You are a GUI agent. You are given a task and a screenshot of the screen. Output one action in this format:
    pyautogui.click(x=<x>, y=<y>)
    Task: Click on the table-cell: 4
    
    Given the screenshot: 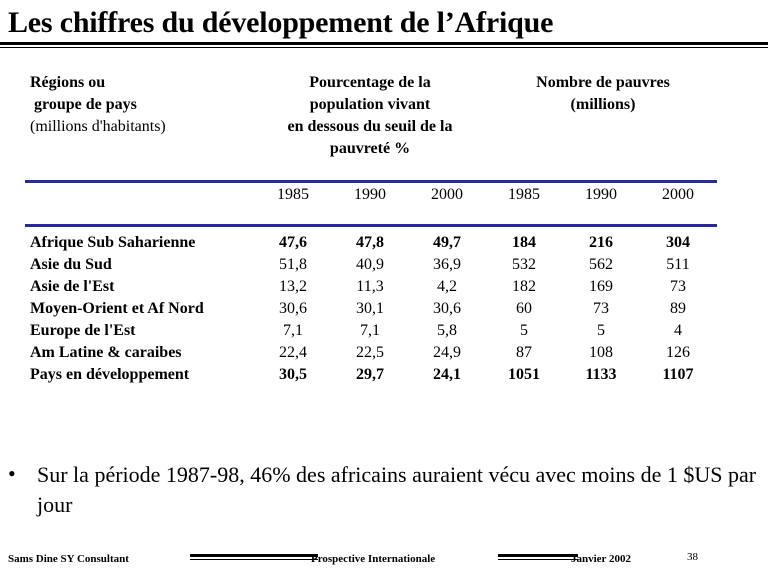 What is the action you would take?
    pyautogui.click(x=678, y=330)
    